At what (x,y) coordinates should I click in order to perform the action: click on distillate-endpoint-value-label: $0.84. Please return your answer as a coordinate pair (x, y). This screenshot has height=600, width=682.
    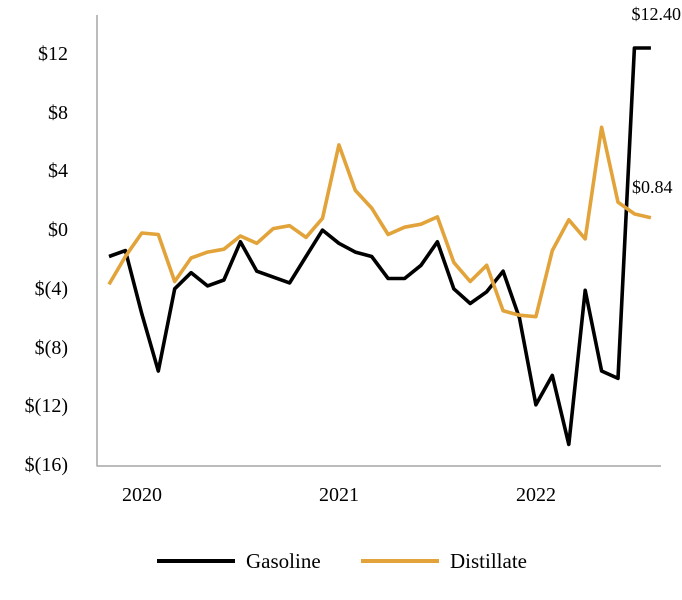
    Looking at the image, I should click on (652, 187).